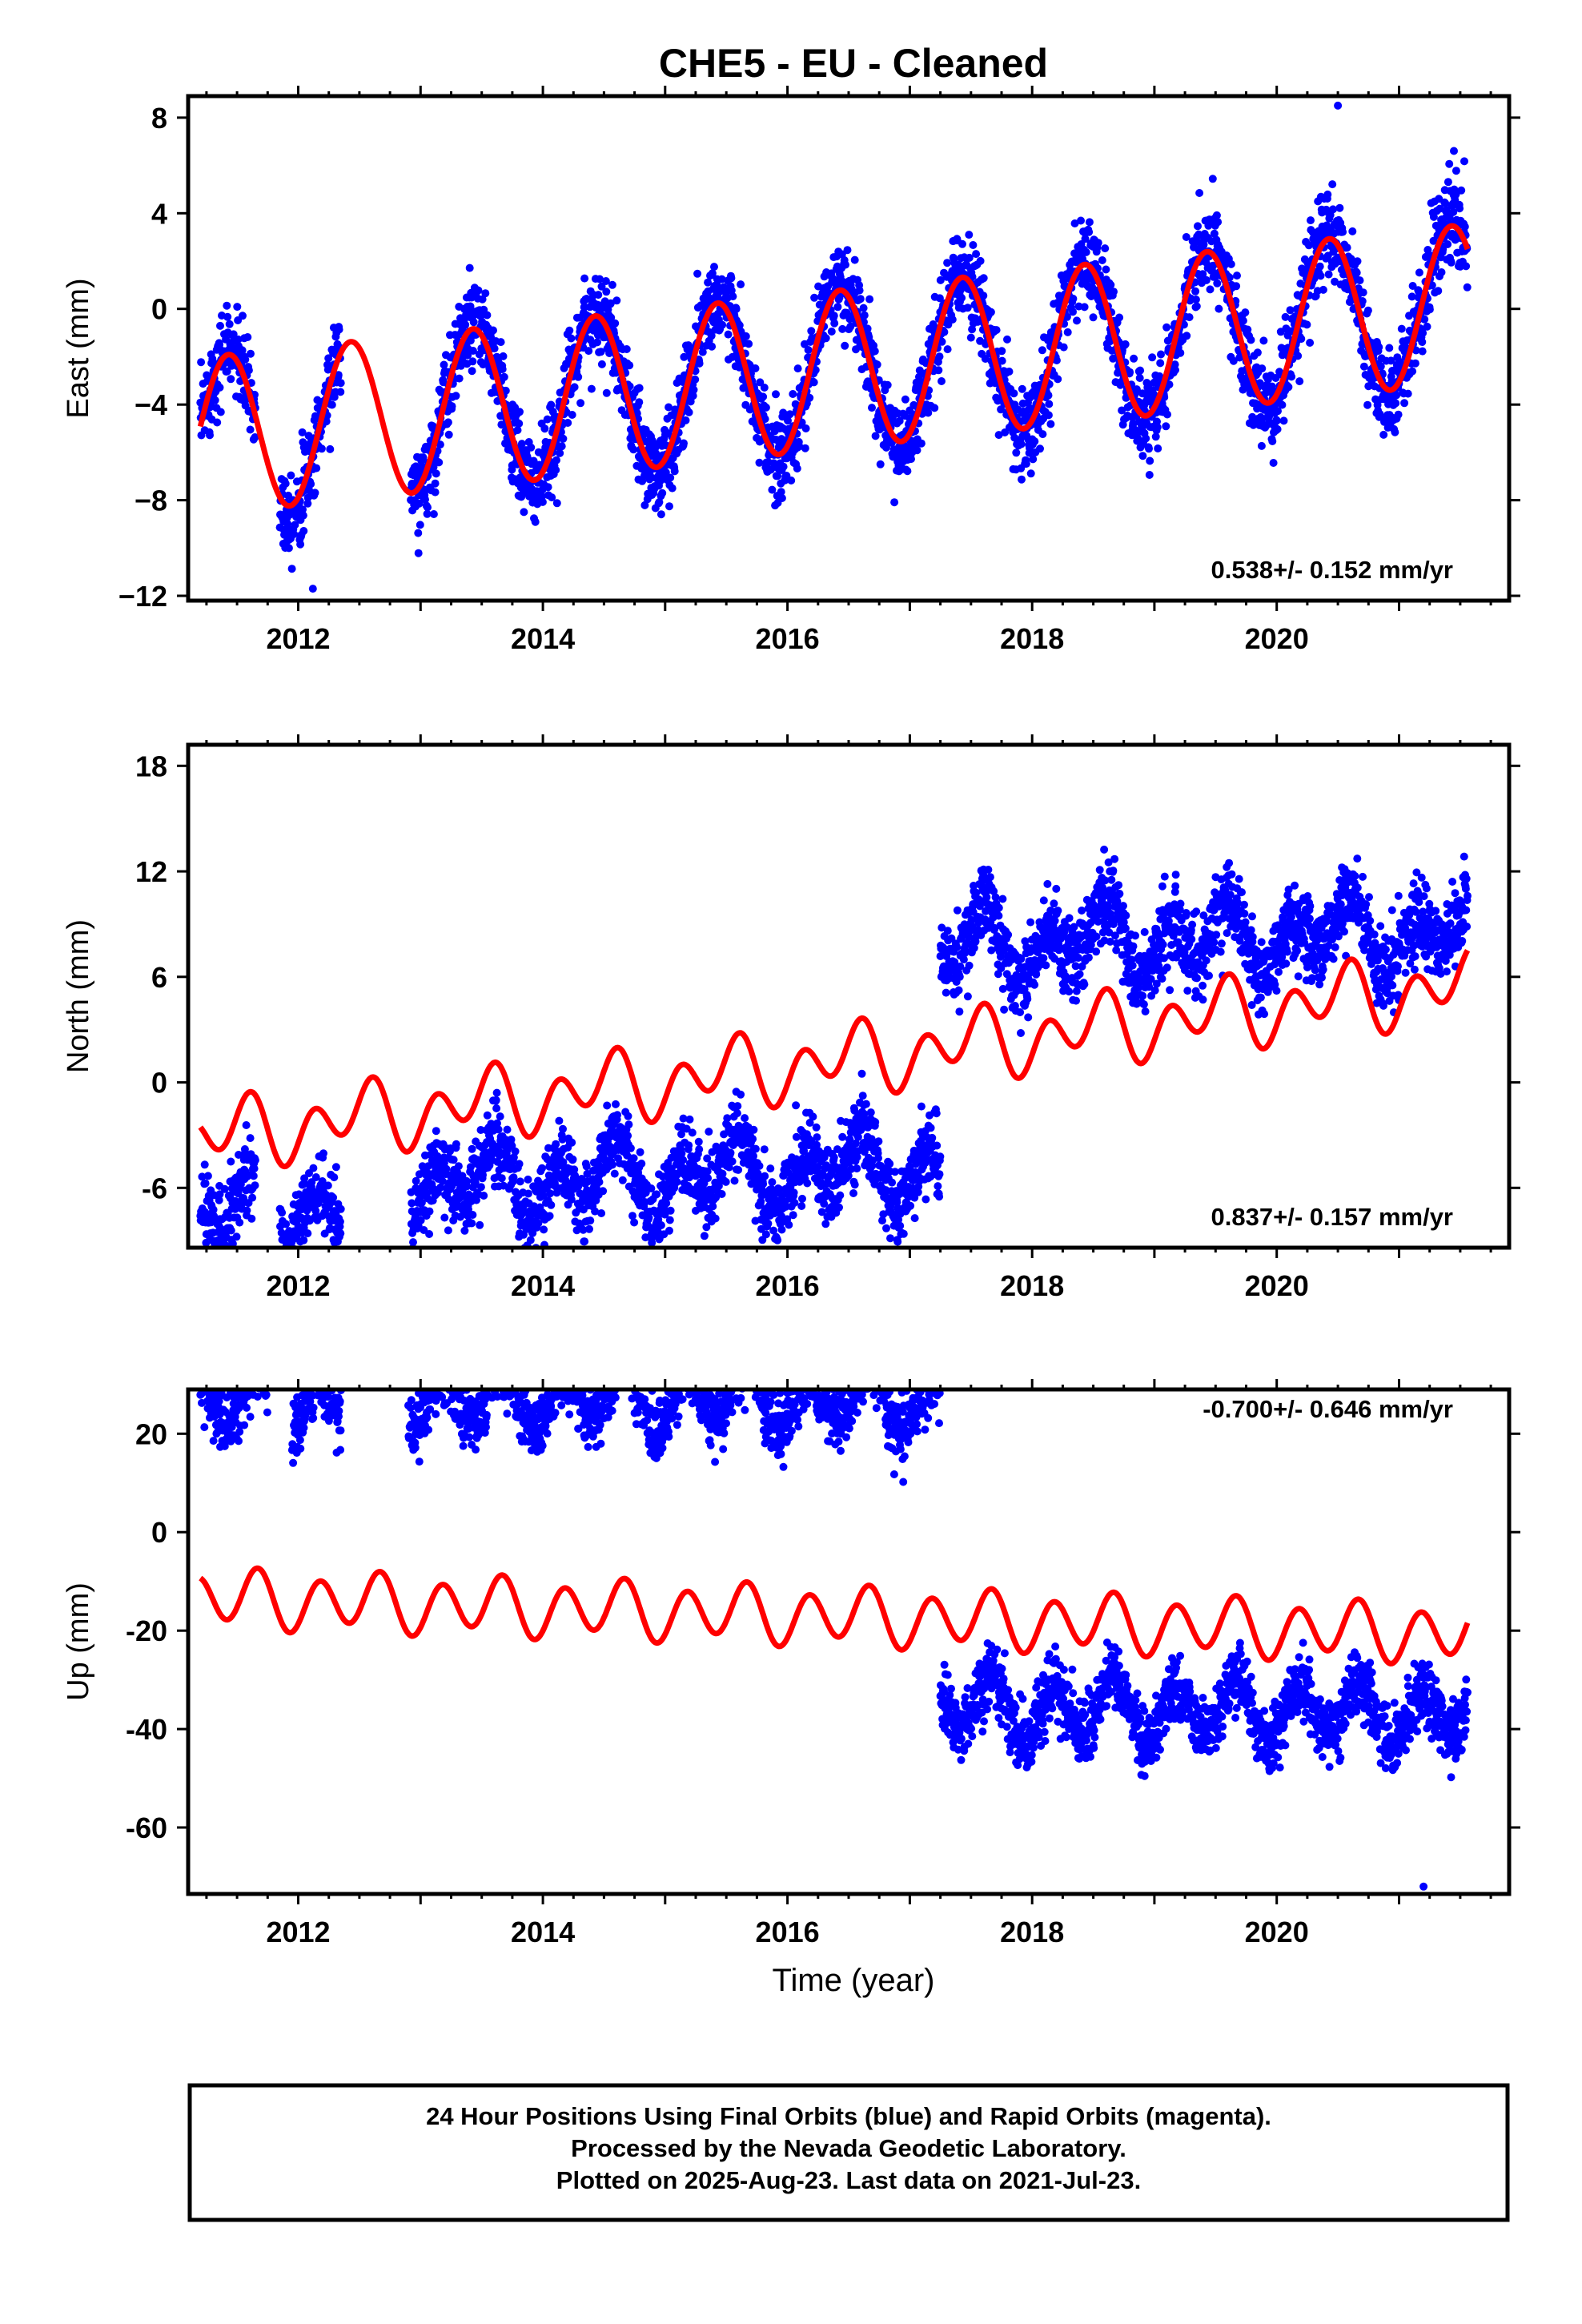  What do you see at coordinates (543, 638) in the screenshot?
I see `east-x-tick-label: 2014` at bounding box center [543, 638].